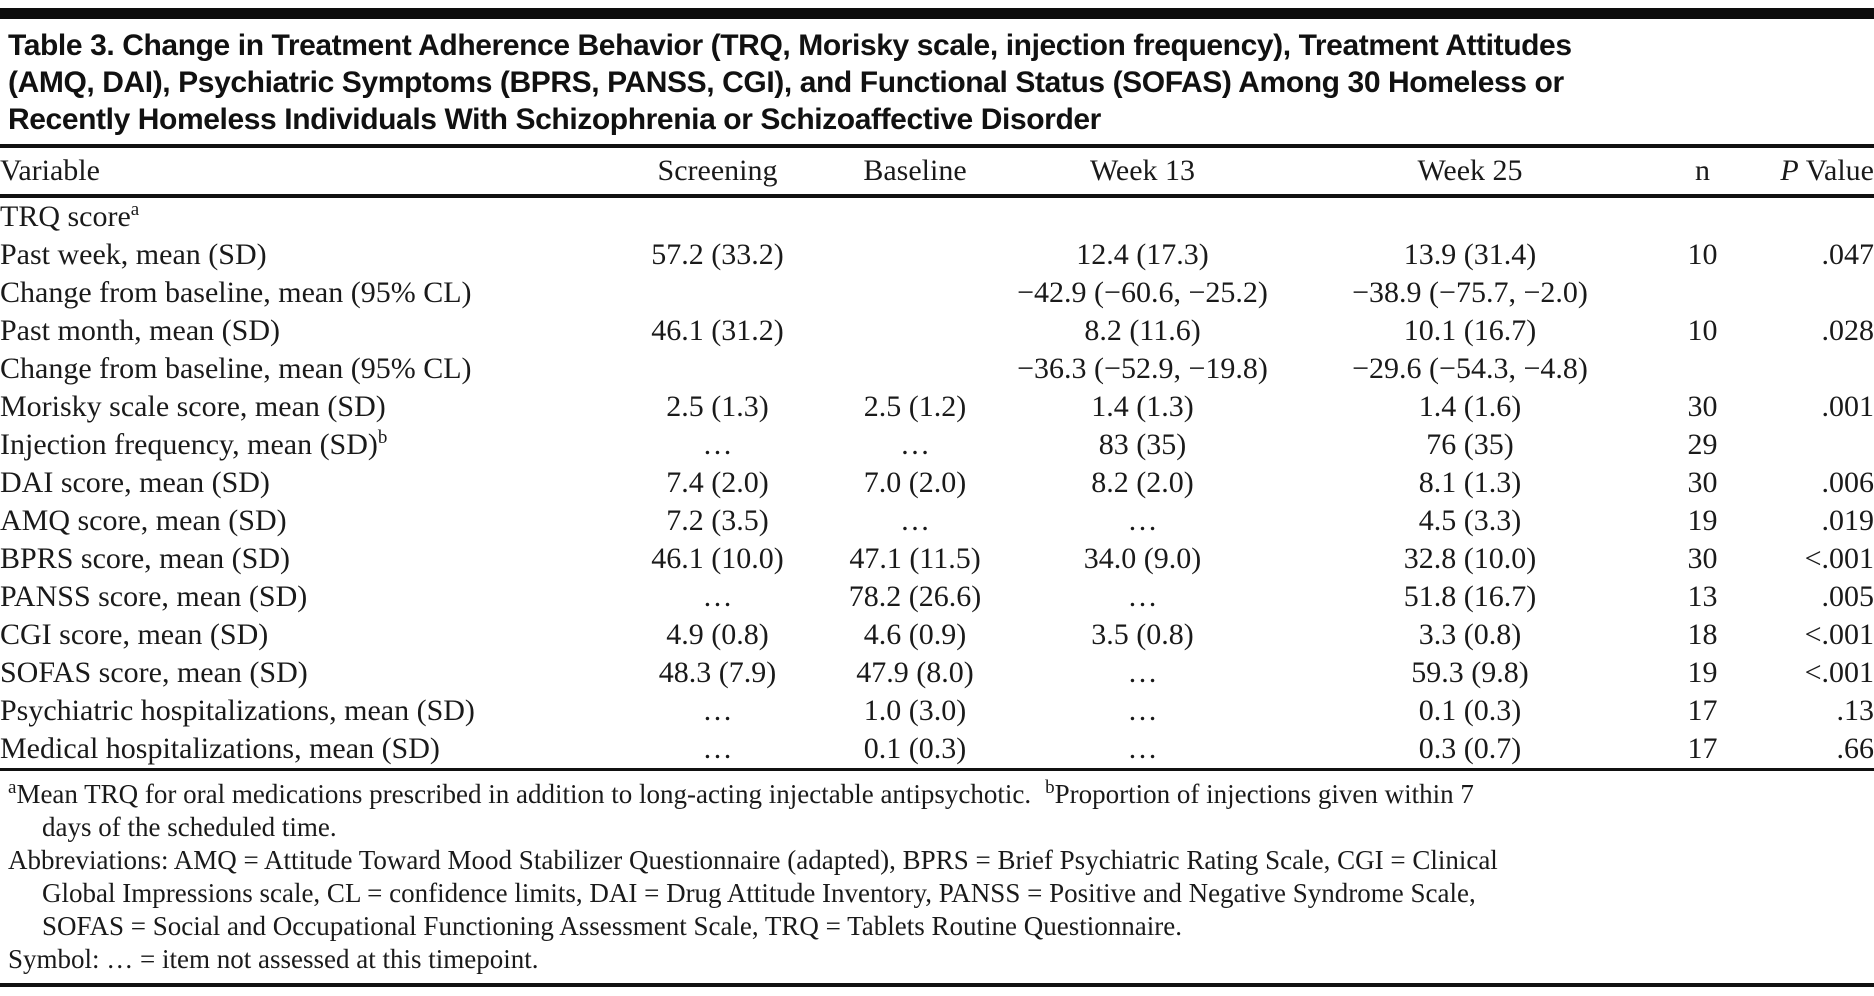  Describe the element at coordinates (1470, 520) in the screenshot. I see `cell-week25: 4.5 (3.3)` at that location.